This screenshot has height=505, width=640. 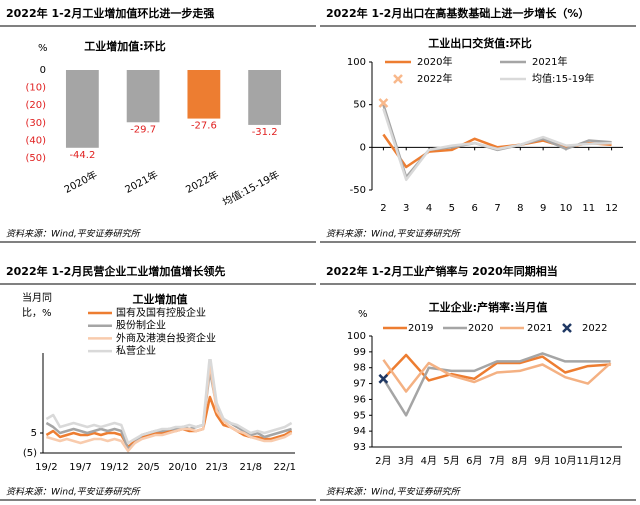 I want to click on x-tick-label: 6, so click(x=474, y=208).